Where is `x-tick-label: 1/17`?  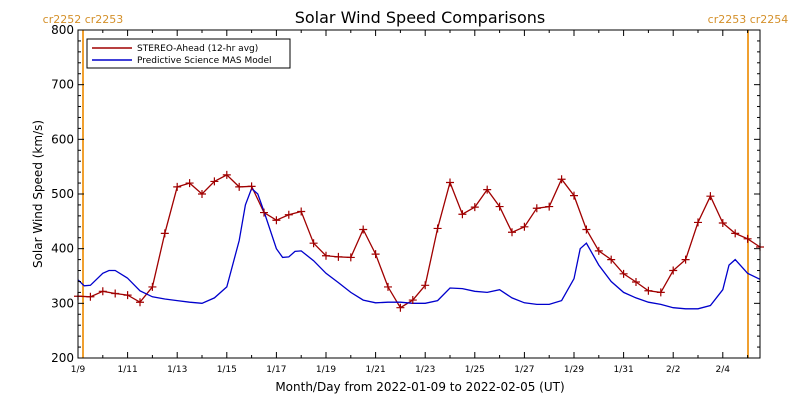 x-tick-label: 1/17 is located at coordinates (276, 370).